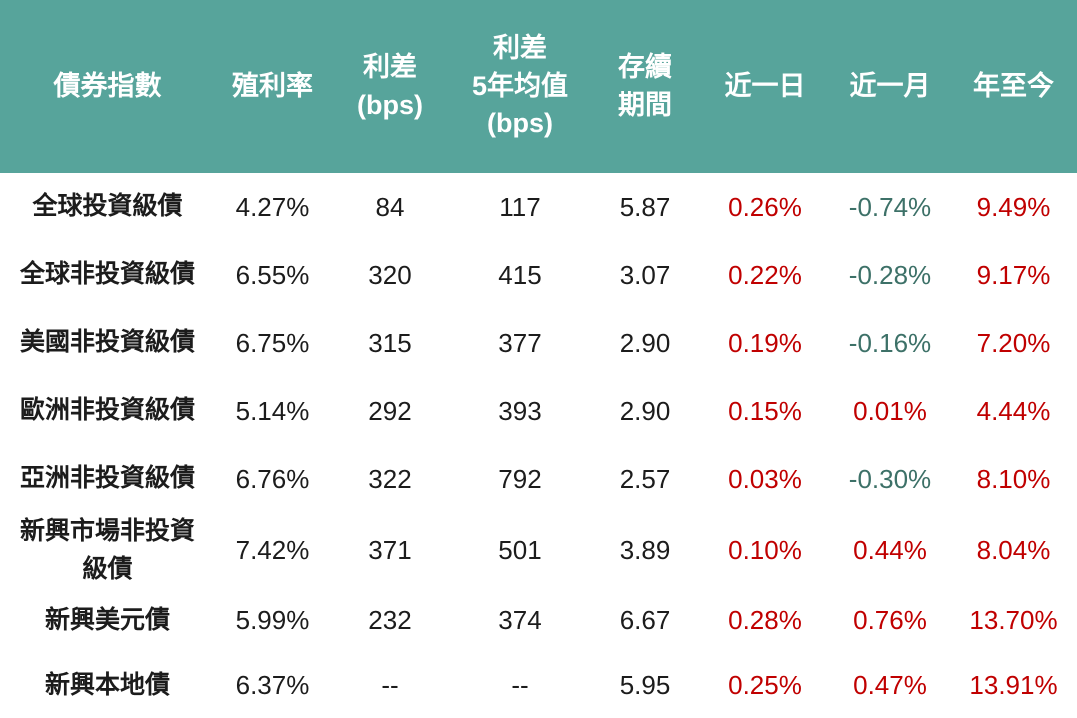 This screenshot has height=718, width=1077. Describe the element at coordinates (765, 206) in the screenshot. I see `cell-d1: 0.26%` at that location.